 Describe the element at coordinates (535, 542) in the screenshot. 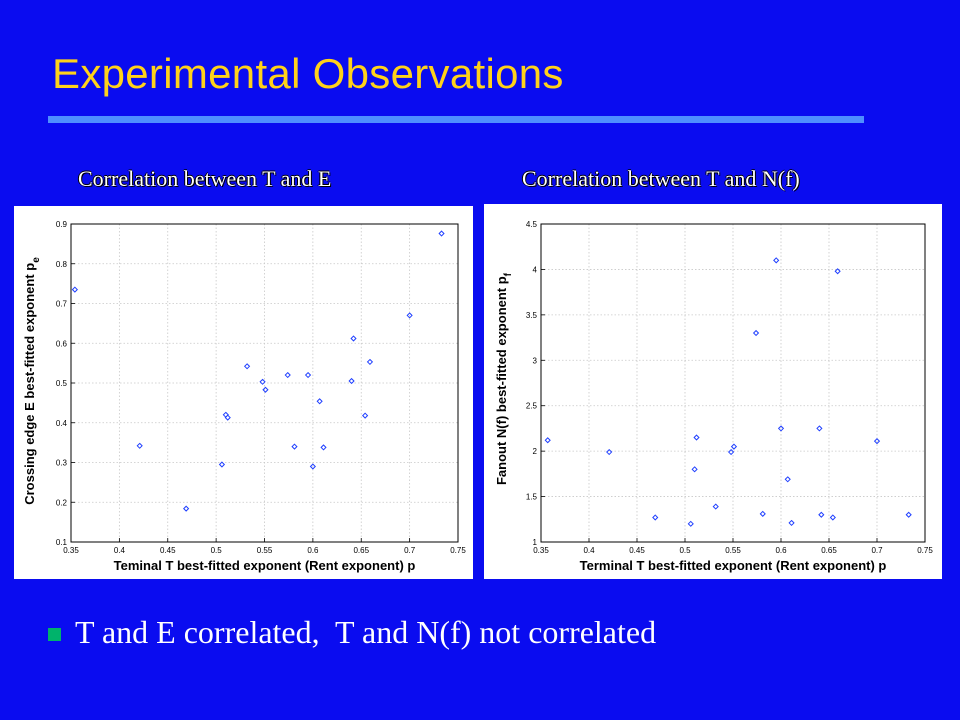

I see `y-tick-label: 1` at that location.